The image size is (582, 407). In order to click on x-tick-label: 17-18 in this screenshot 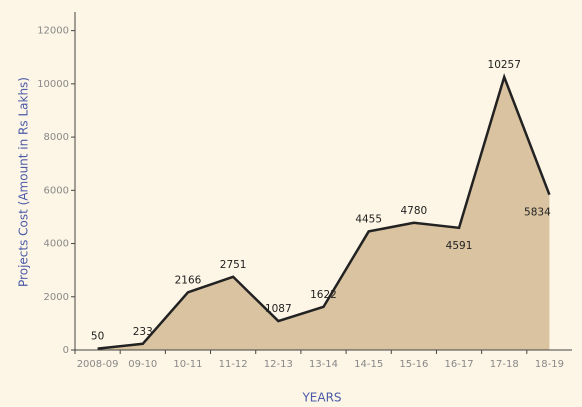, I will do `click(504, 364)`.